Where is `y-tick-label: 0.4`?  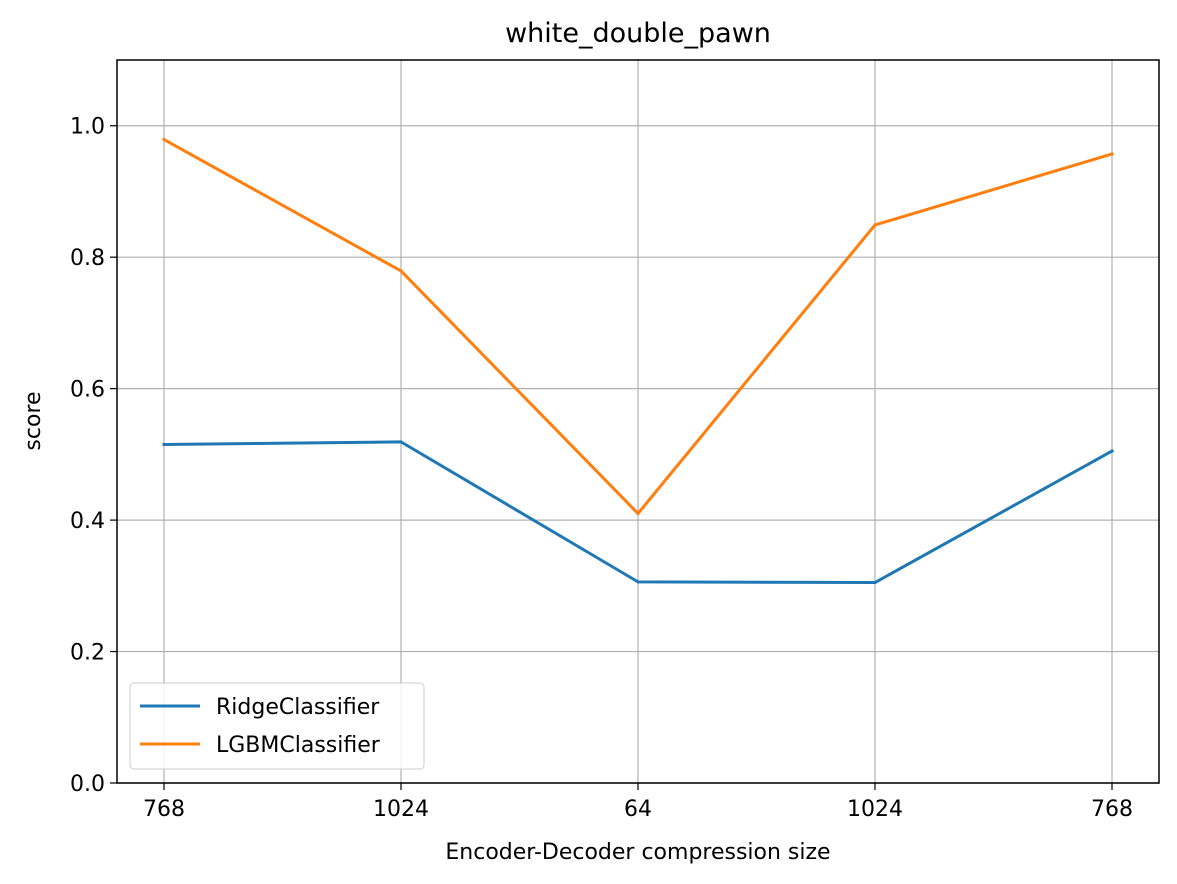
y-tick-label: 0.4 is located at coordinates (87, 521).